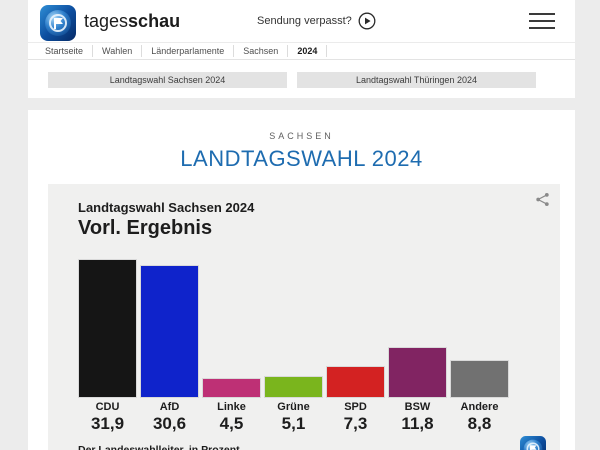 This screenshot has height=450, width=600. What do you see at coordinates (65, 51) in the screenshot?
I see `breadcrumb-startseite: Startseite` at bounding box center [65, 51].